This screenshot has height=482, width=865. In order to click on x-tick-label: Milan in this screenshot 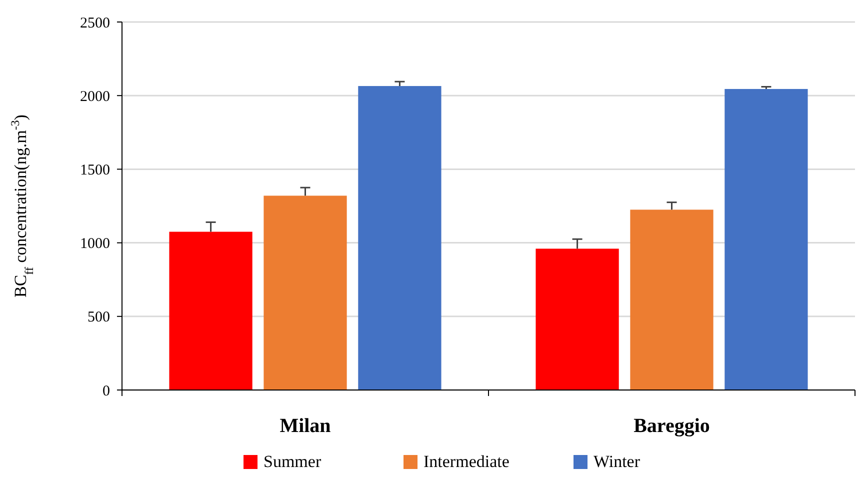, I will do `click(305, 426)`.